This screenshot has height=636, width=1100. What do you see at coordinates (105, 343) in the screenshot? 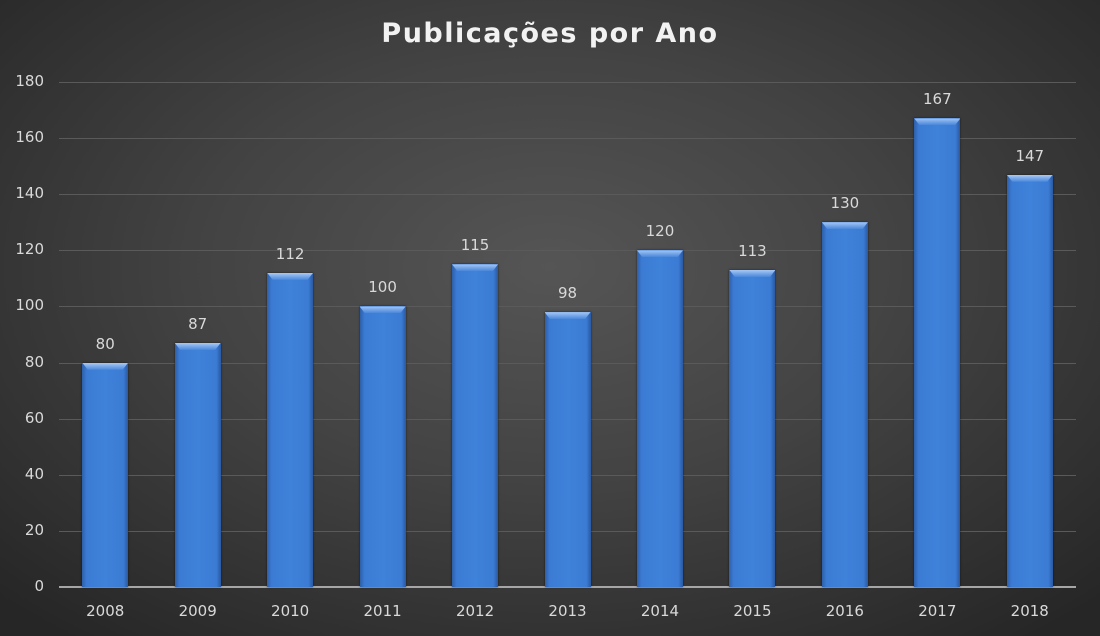
I see `data-label: 80` at bounding box center [105, 343].